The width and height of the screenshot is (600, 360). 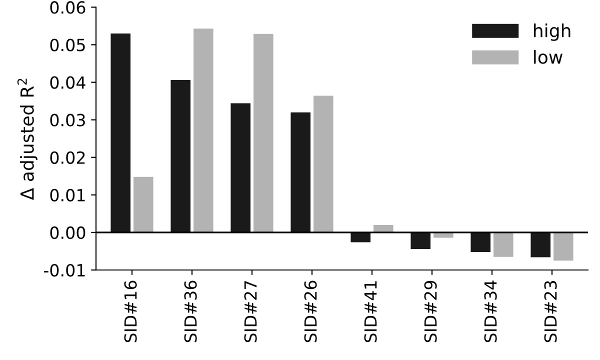 What do you see at coordinates (67, 195) in the screenshot?
I see `y-tick-label: 0.01` at bounding box center [67, 195].